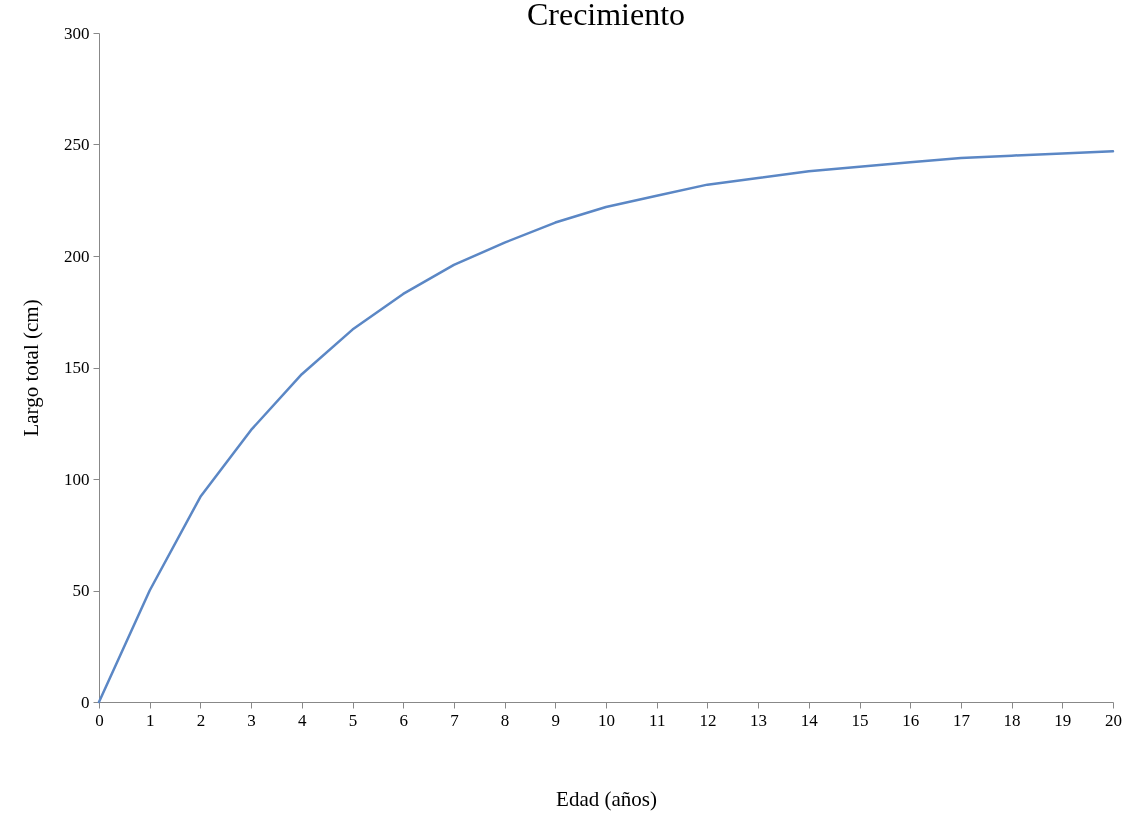 The height and width of the screenshot is (823, 1131). What do you see at coordinates (303, 720) in the screenshot?
I see `x-tick-label: 4` at bounding box center [303, 720].